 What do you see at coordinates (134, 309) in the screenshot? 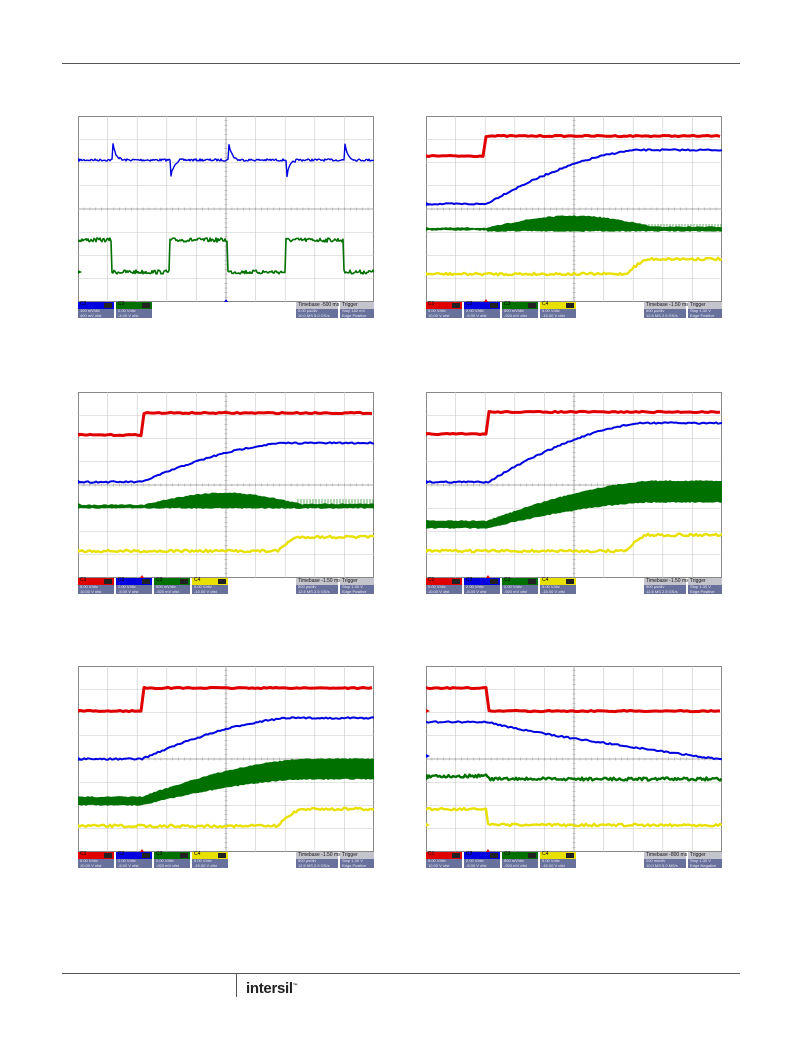
I see `channel-descriptor-c3: C3 2.00 V/div -4.00 V ofst` at bounding box center [134, 309].